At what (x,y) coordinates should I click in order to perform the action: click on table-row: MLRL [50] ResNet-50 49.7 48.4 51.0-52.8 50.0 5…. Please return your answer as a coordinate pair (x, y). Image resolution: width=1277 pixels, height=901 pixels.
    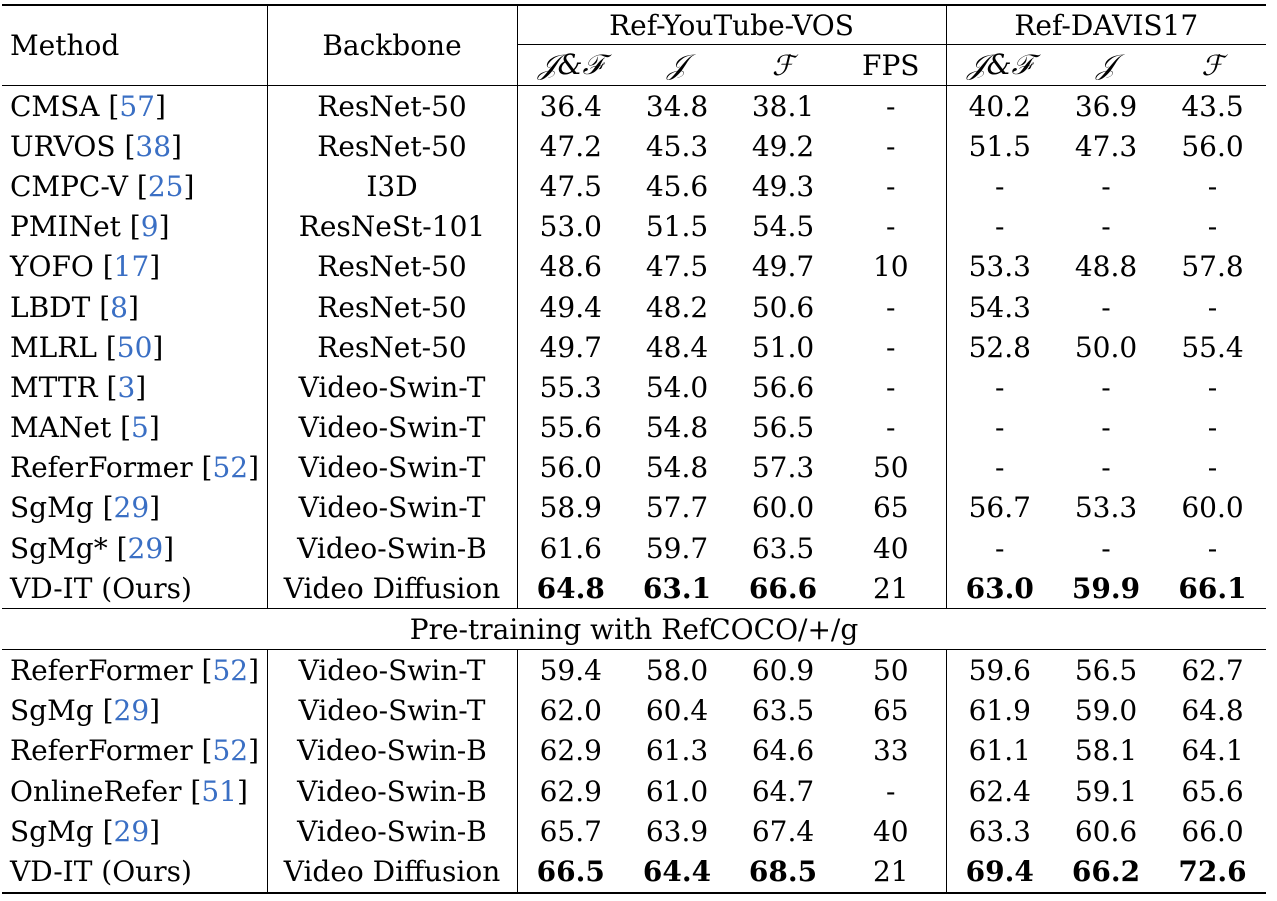
    Looking at the image, I should click on (634, 347).